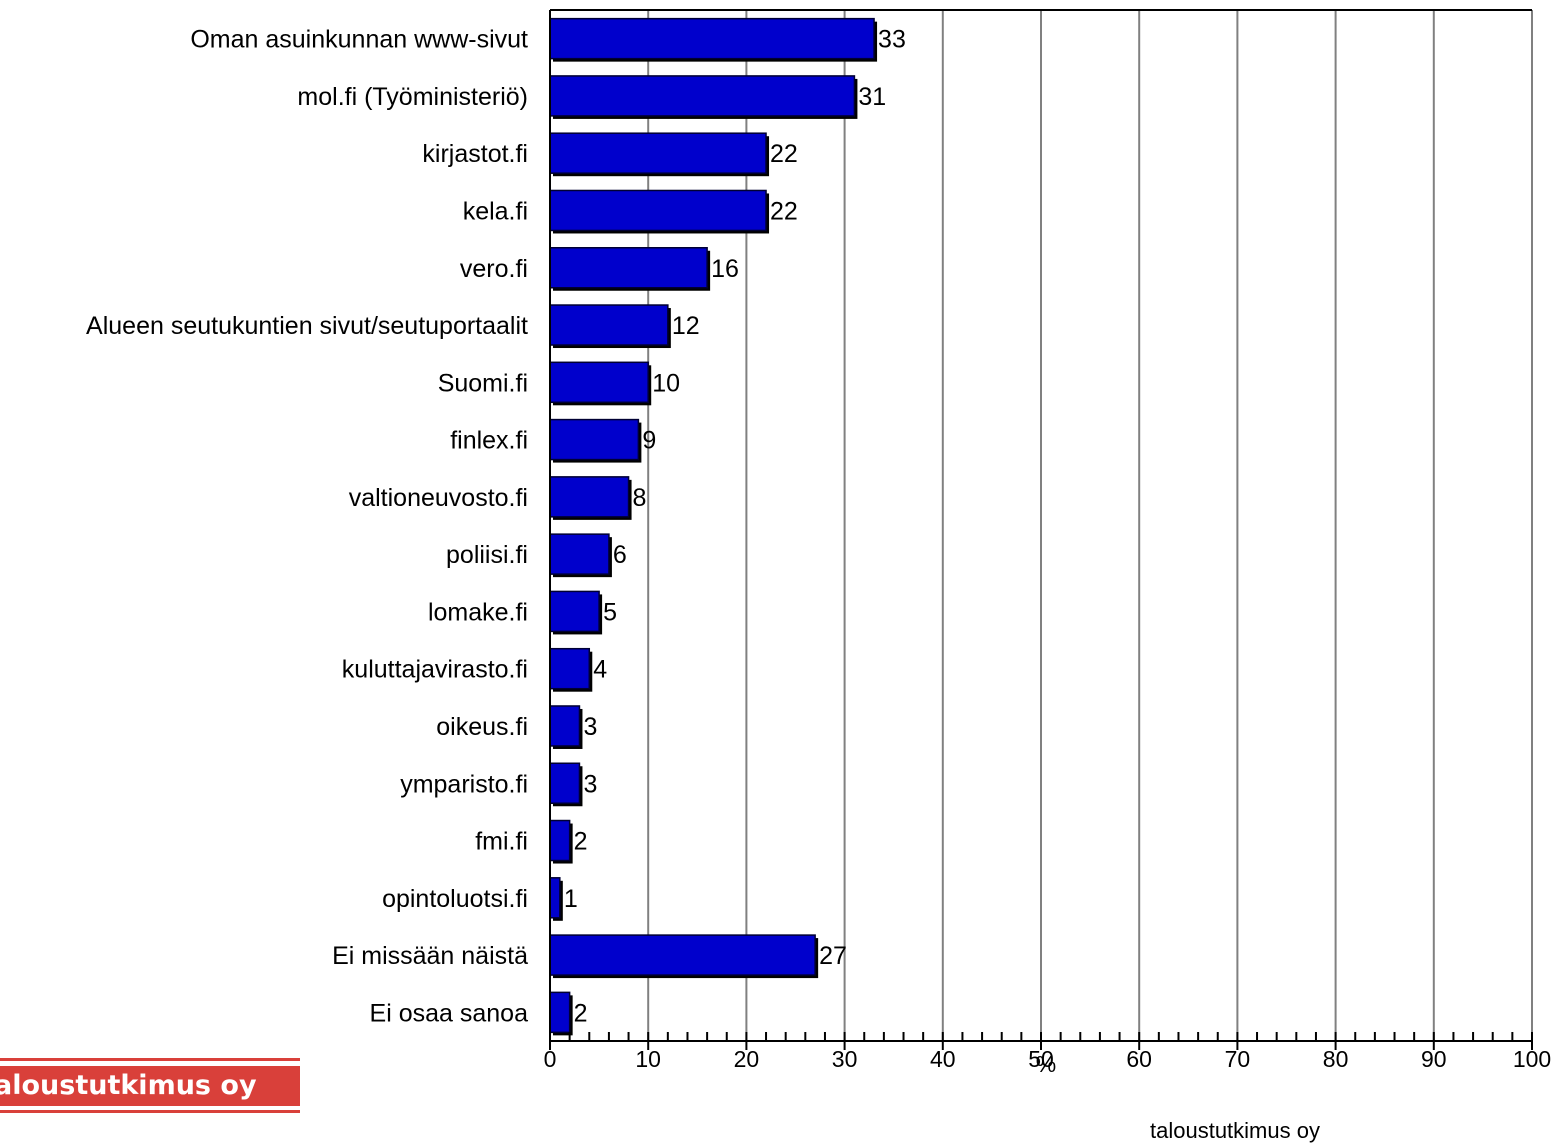 This screenshot has width=1561, height=1144. I want to click on category-label: lomake.fi, so click(478, 612).